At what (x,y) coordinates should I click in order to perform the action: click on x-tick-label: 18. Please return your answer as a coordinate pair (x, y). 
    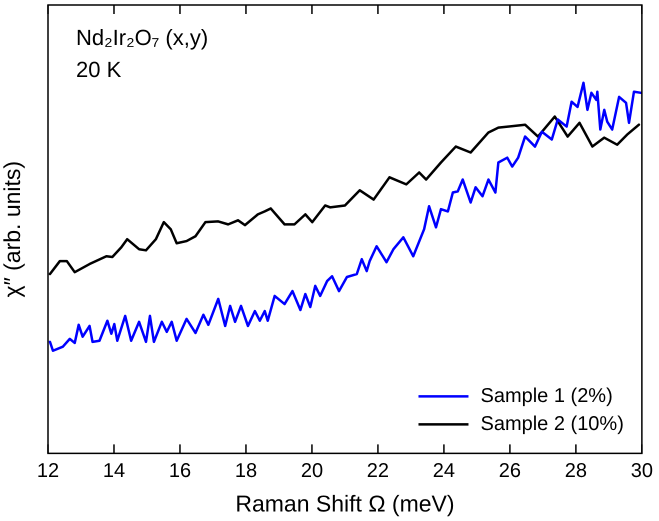
    Looking at the image, I should click on (246, 471).